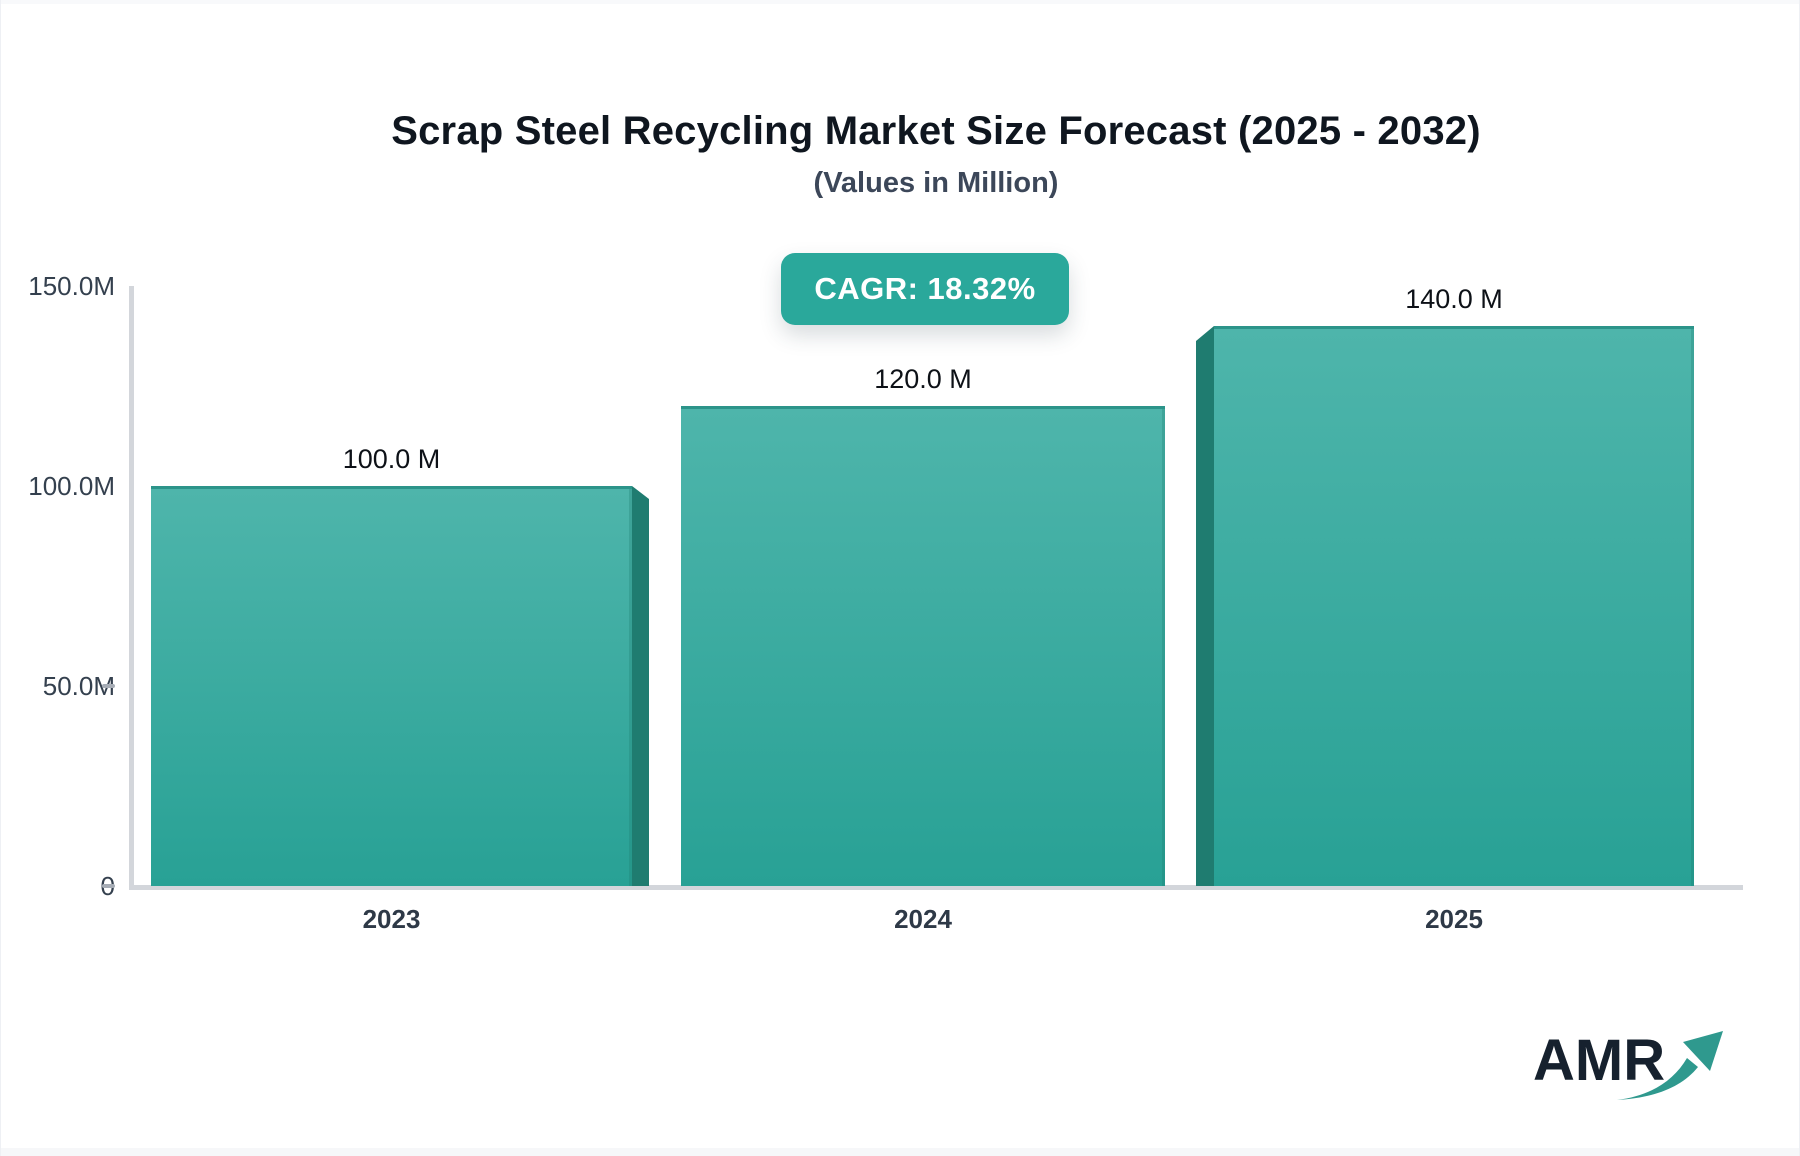 The height and width of the screenshot is (1156, 1800). What do you see at coordinates (71, 286) in the screenshot?
I see `y-axis-tick-label: 150.0M` at bounding box center [71, 286].